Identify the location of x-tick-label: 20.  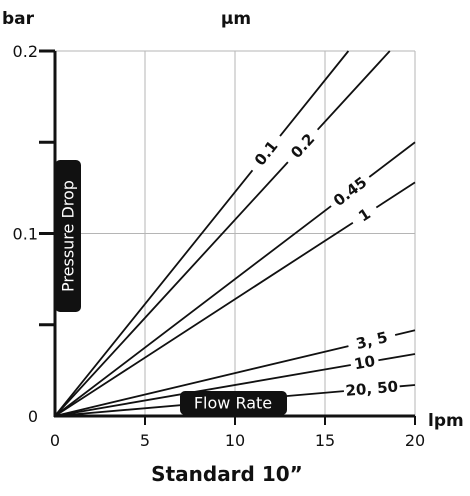
(415, 440).